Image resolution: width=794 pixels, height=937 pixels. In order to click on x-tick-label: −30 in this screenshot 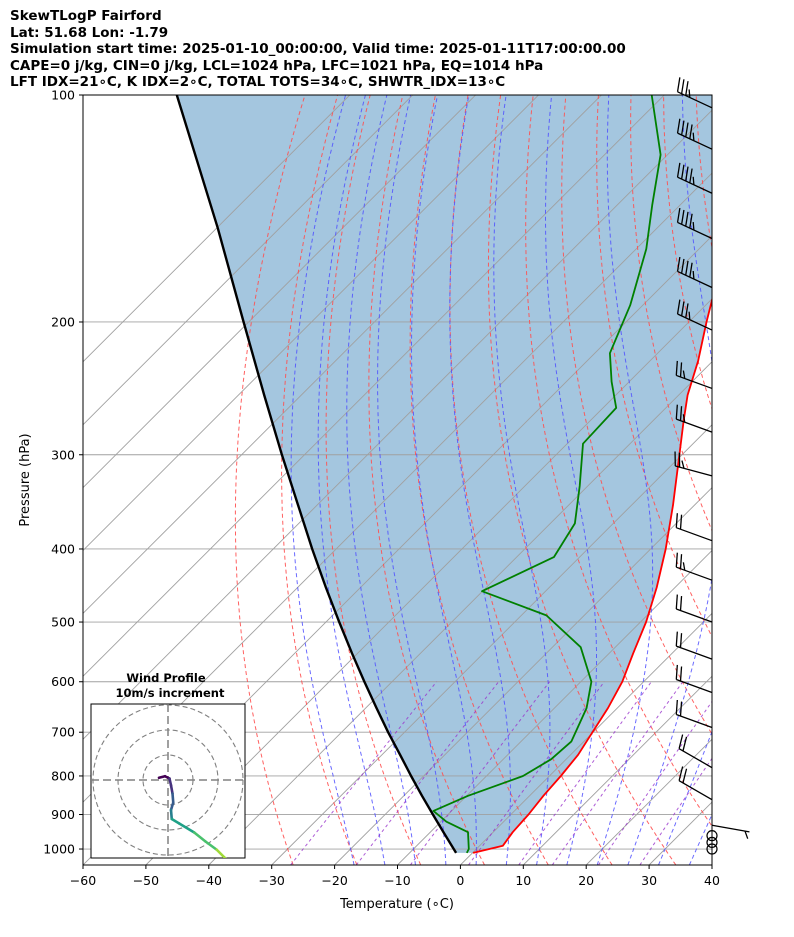, I will do `click(272, 880)`.